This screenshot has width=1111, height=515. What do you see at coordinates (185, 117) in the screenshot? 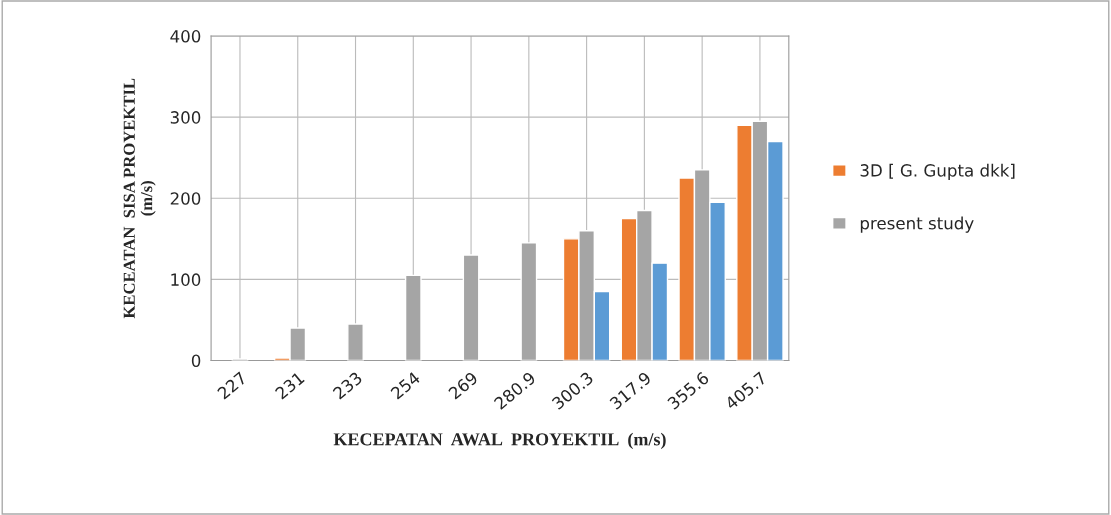
I see `y-tick-label: 300` at bounding box center [185, 117].